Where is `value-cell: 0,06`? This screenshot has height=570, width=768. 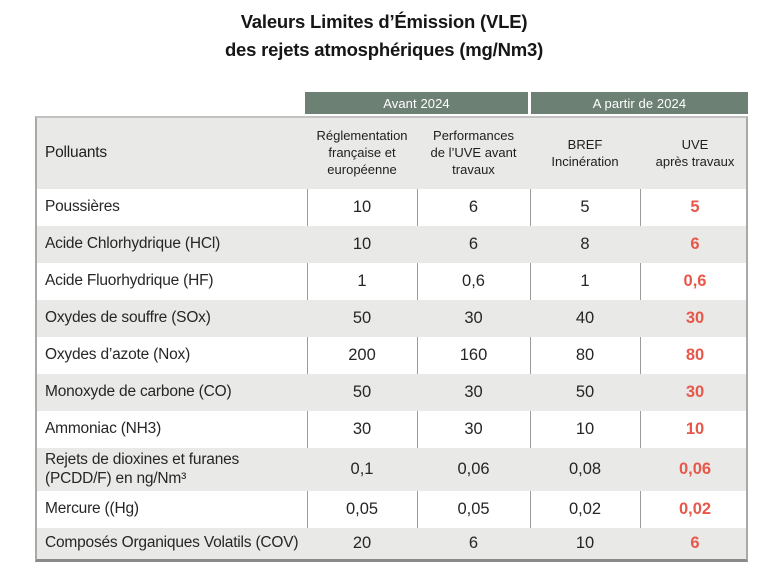
value-cell: 0,06 is located at coordinates (473, 469).